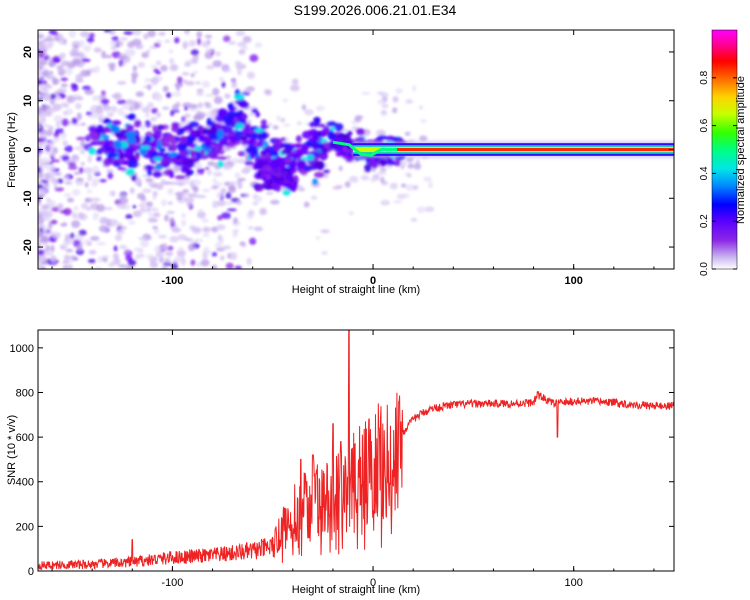 The image size is (750, 600). I want to click on spectrogram-y-tick-label: -20, so click(28, 247).